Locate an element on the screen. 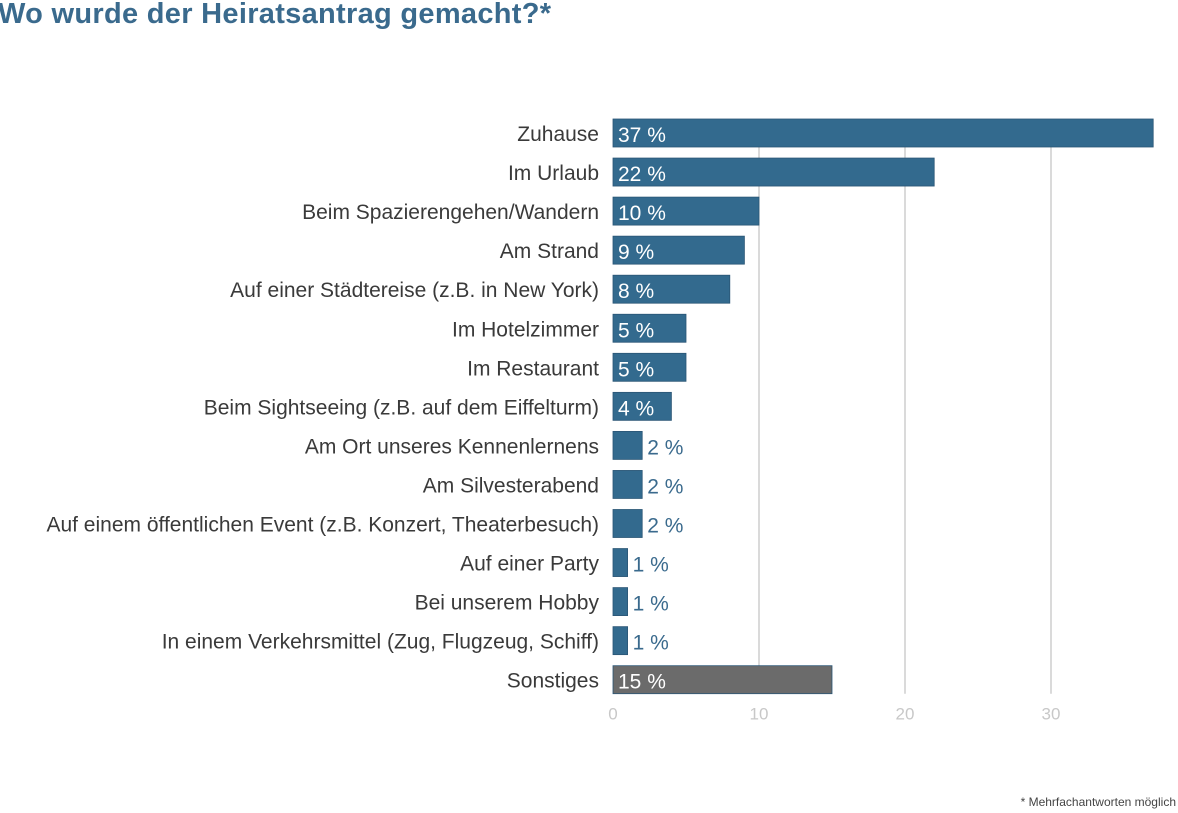  chart-title: Wo wurde der Heiratsantrag gemacht?* is located at coordinates (276, 15).